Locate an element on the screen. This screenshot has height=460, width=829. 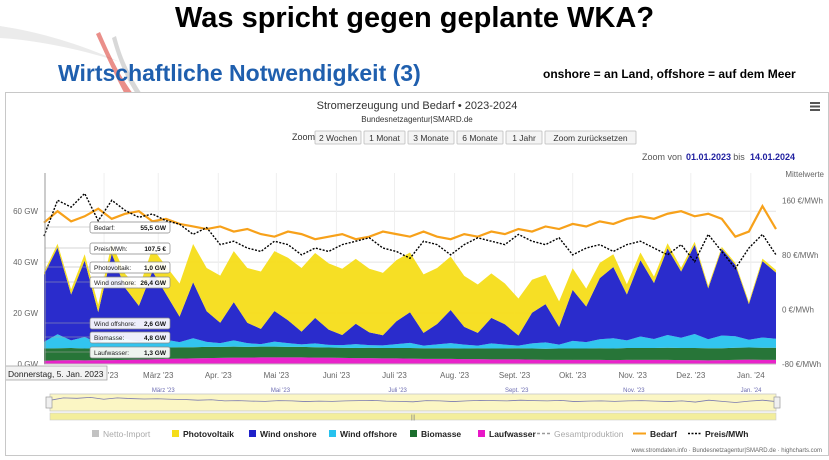
legend-item-wind_offshore: Wind offshore is located at coordinates (363, 434).